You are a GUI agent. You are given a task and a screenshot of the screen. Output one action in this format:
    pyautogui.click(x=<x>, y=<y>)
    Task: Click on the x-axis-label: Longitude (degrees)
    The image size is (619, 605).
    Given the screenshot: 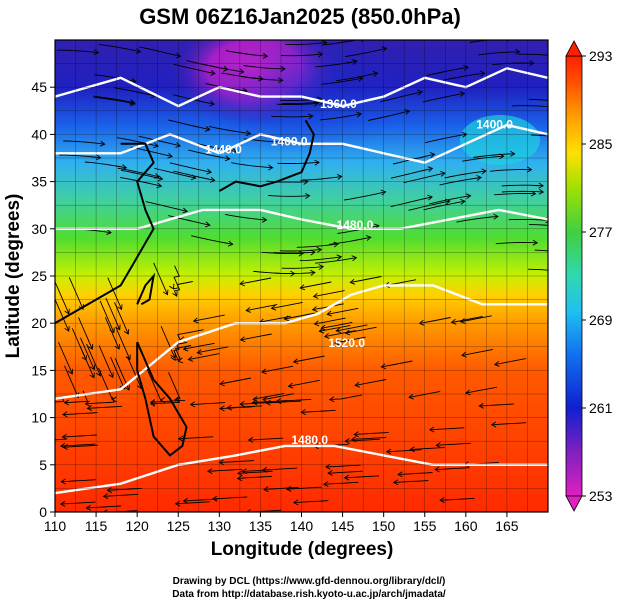 What is the action you would take?
    pyautogui.click(x=302, y=549)
    